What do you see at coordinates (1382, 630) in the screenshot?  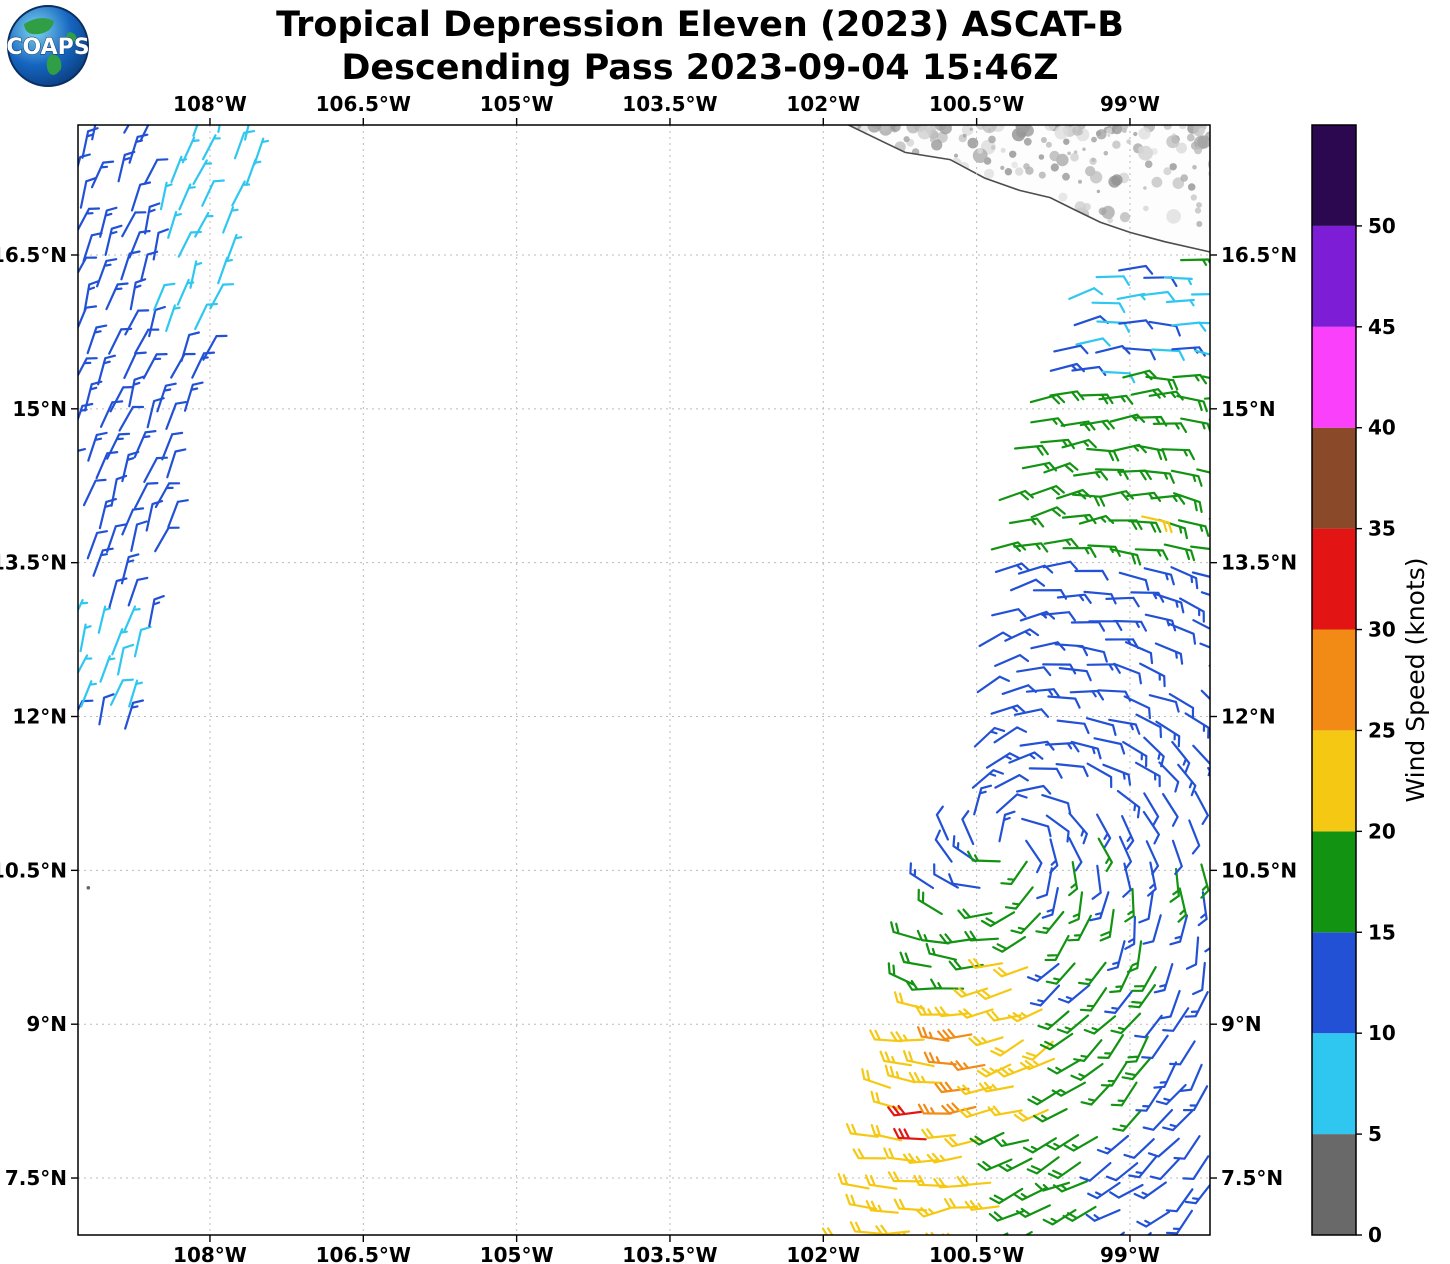 I see `colorbar-tick-label: 30` at bounding box center [1382, 630].